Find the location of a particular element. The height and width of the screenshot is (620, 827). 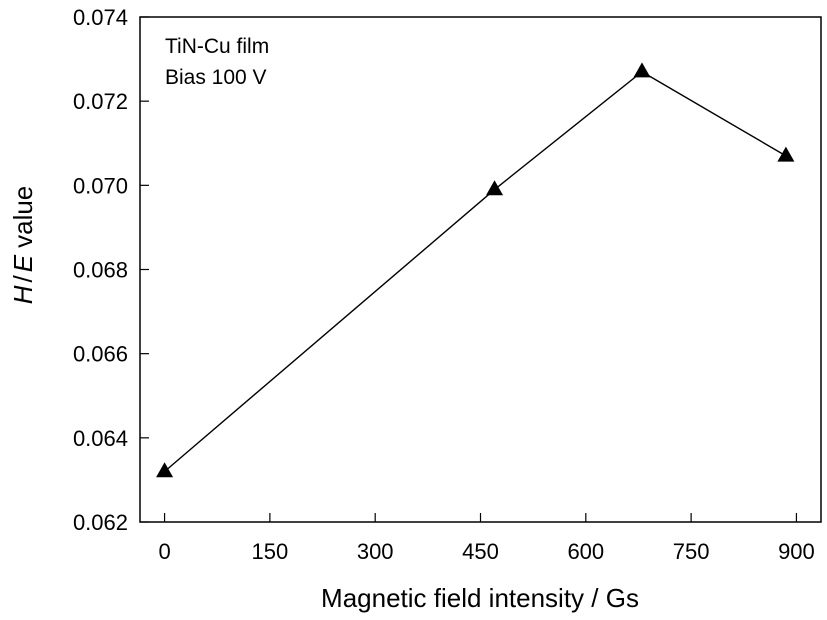

x-tick-label: 300 is located at coordinates (375, 551).